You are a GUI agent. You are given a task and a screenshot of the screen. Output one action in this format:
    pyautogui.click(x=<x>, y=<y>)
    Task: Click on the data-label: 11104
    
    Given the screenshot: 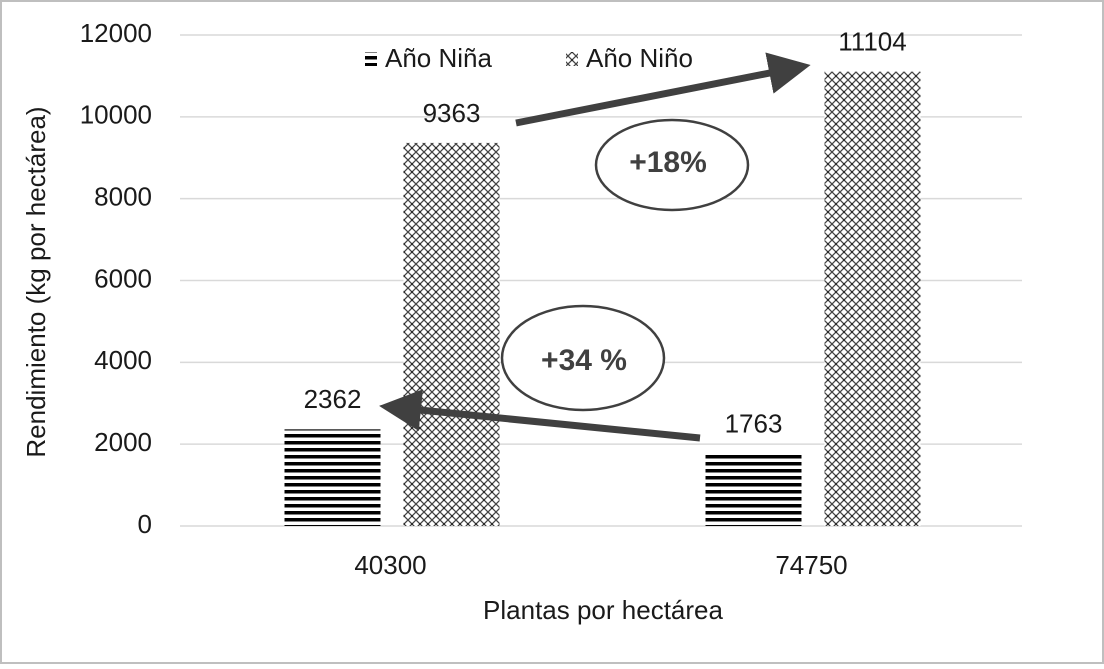 What is the action you would take?
    pyautogui.click(x=872, y=42)
    